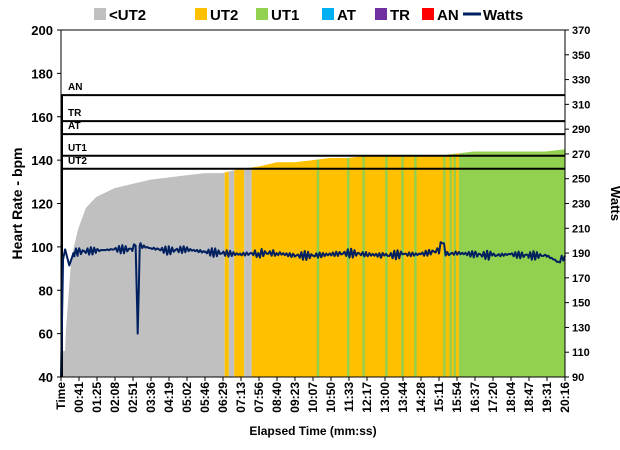 The height and width of the screenshot is (450, 620). I want to click on x-tick-label: 02:51, so click(133, 397).